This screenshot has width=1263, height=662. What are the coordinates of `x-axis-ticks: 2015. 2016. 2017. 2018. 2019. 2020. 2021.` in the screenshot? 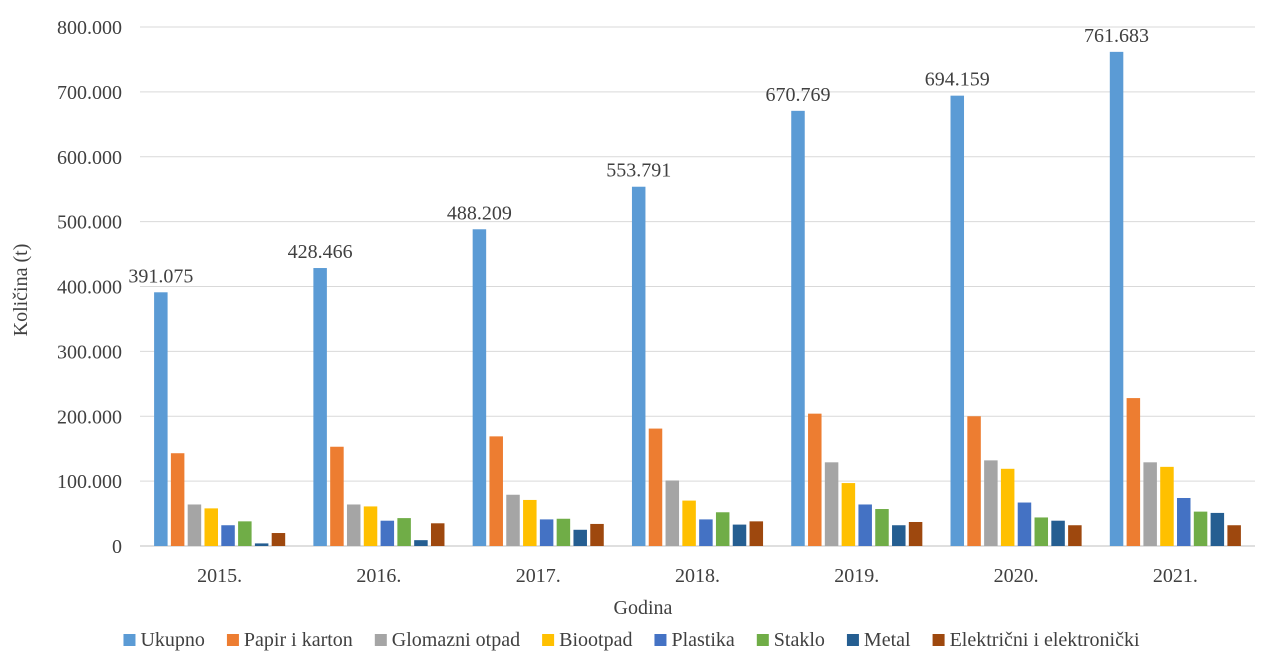 It's located at (697, 576).